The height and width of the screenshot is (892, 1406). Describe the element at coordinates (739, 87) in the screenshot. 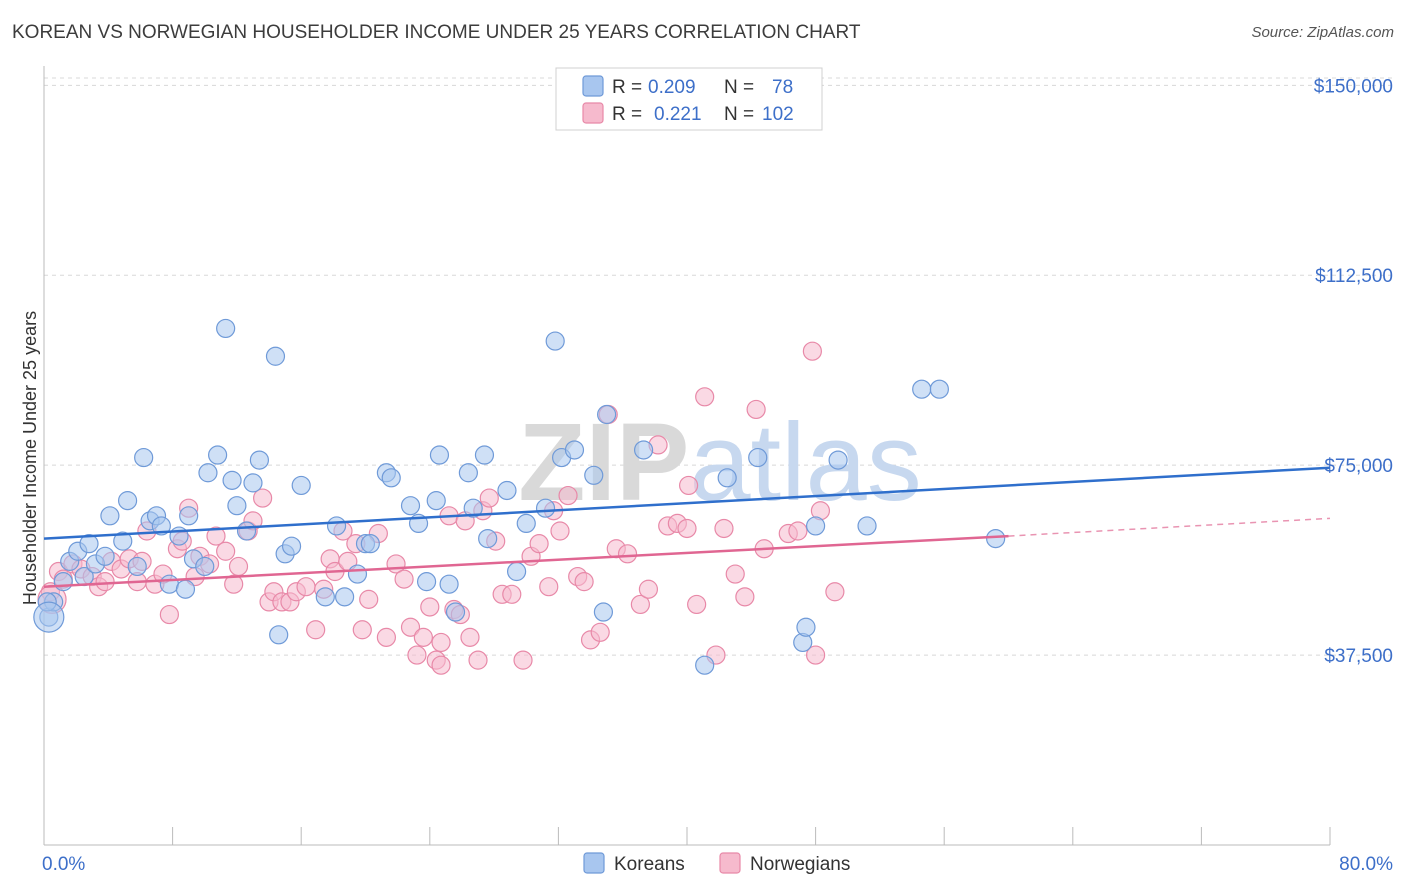

I see `legend-n-label-koreans: N =` at that location.